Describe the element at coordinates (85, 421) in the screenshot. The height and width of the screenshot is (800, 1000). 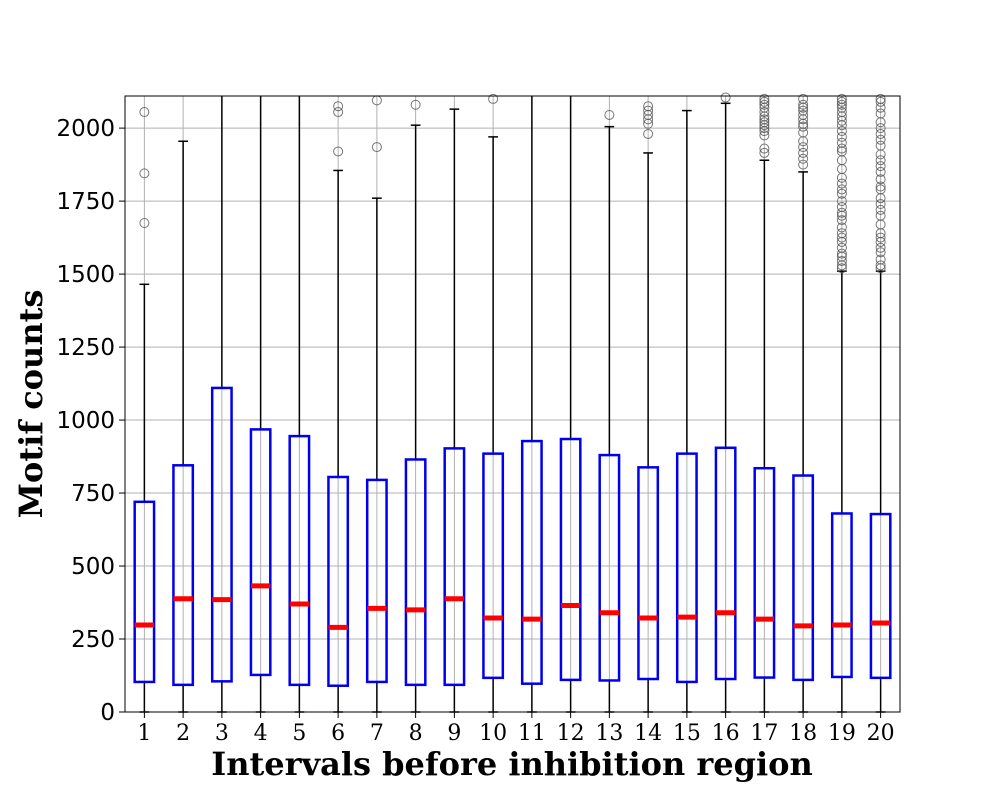
I see `y-tick-label: 1000` at that location.